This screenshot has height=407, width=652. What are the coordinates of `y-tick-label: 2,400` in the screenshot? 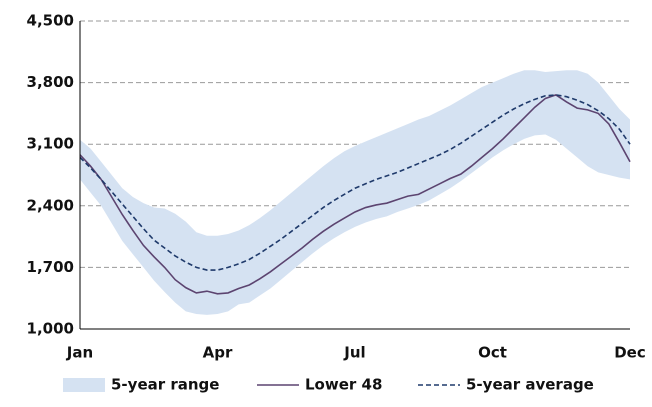 It's located at (50, 205).